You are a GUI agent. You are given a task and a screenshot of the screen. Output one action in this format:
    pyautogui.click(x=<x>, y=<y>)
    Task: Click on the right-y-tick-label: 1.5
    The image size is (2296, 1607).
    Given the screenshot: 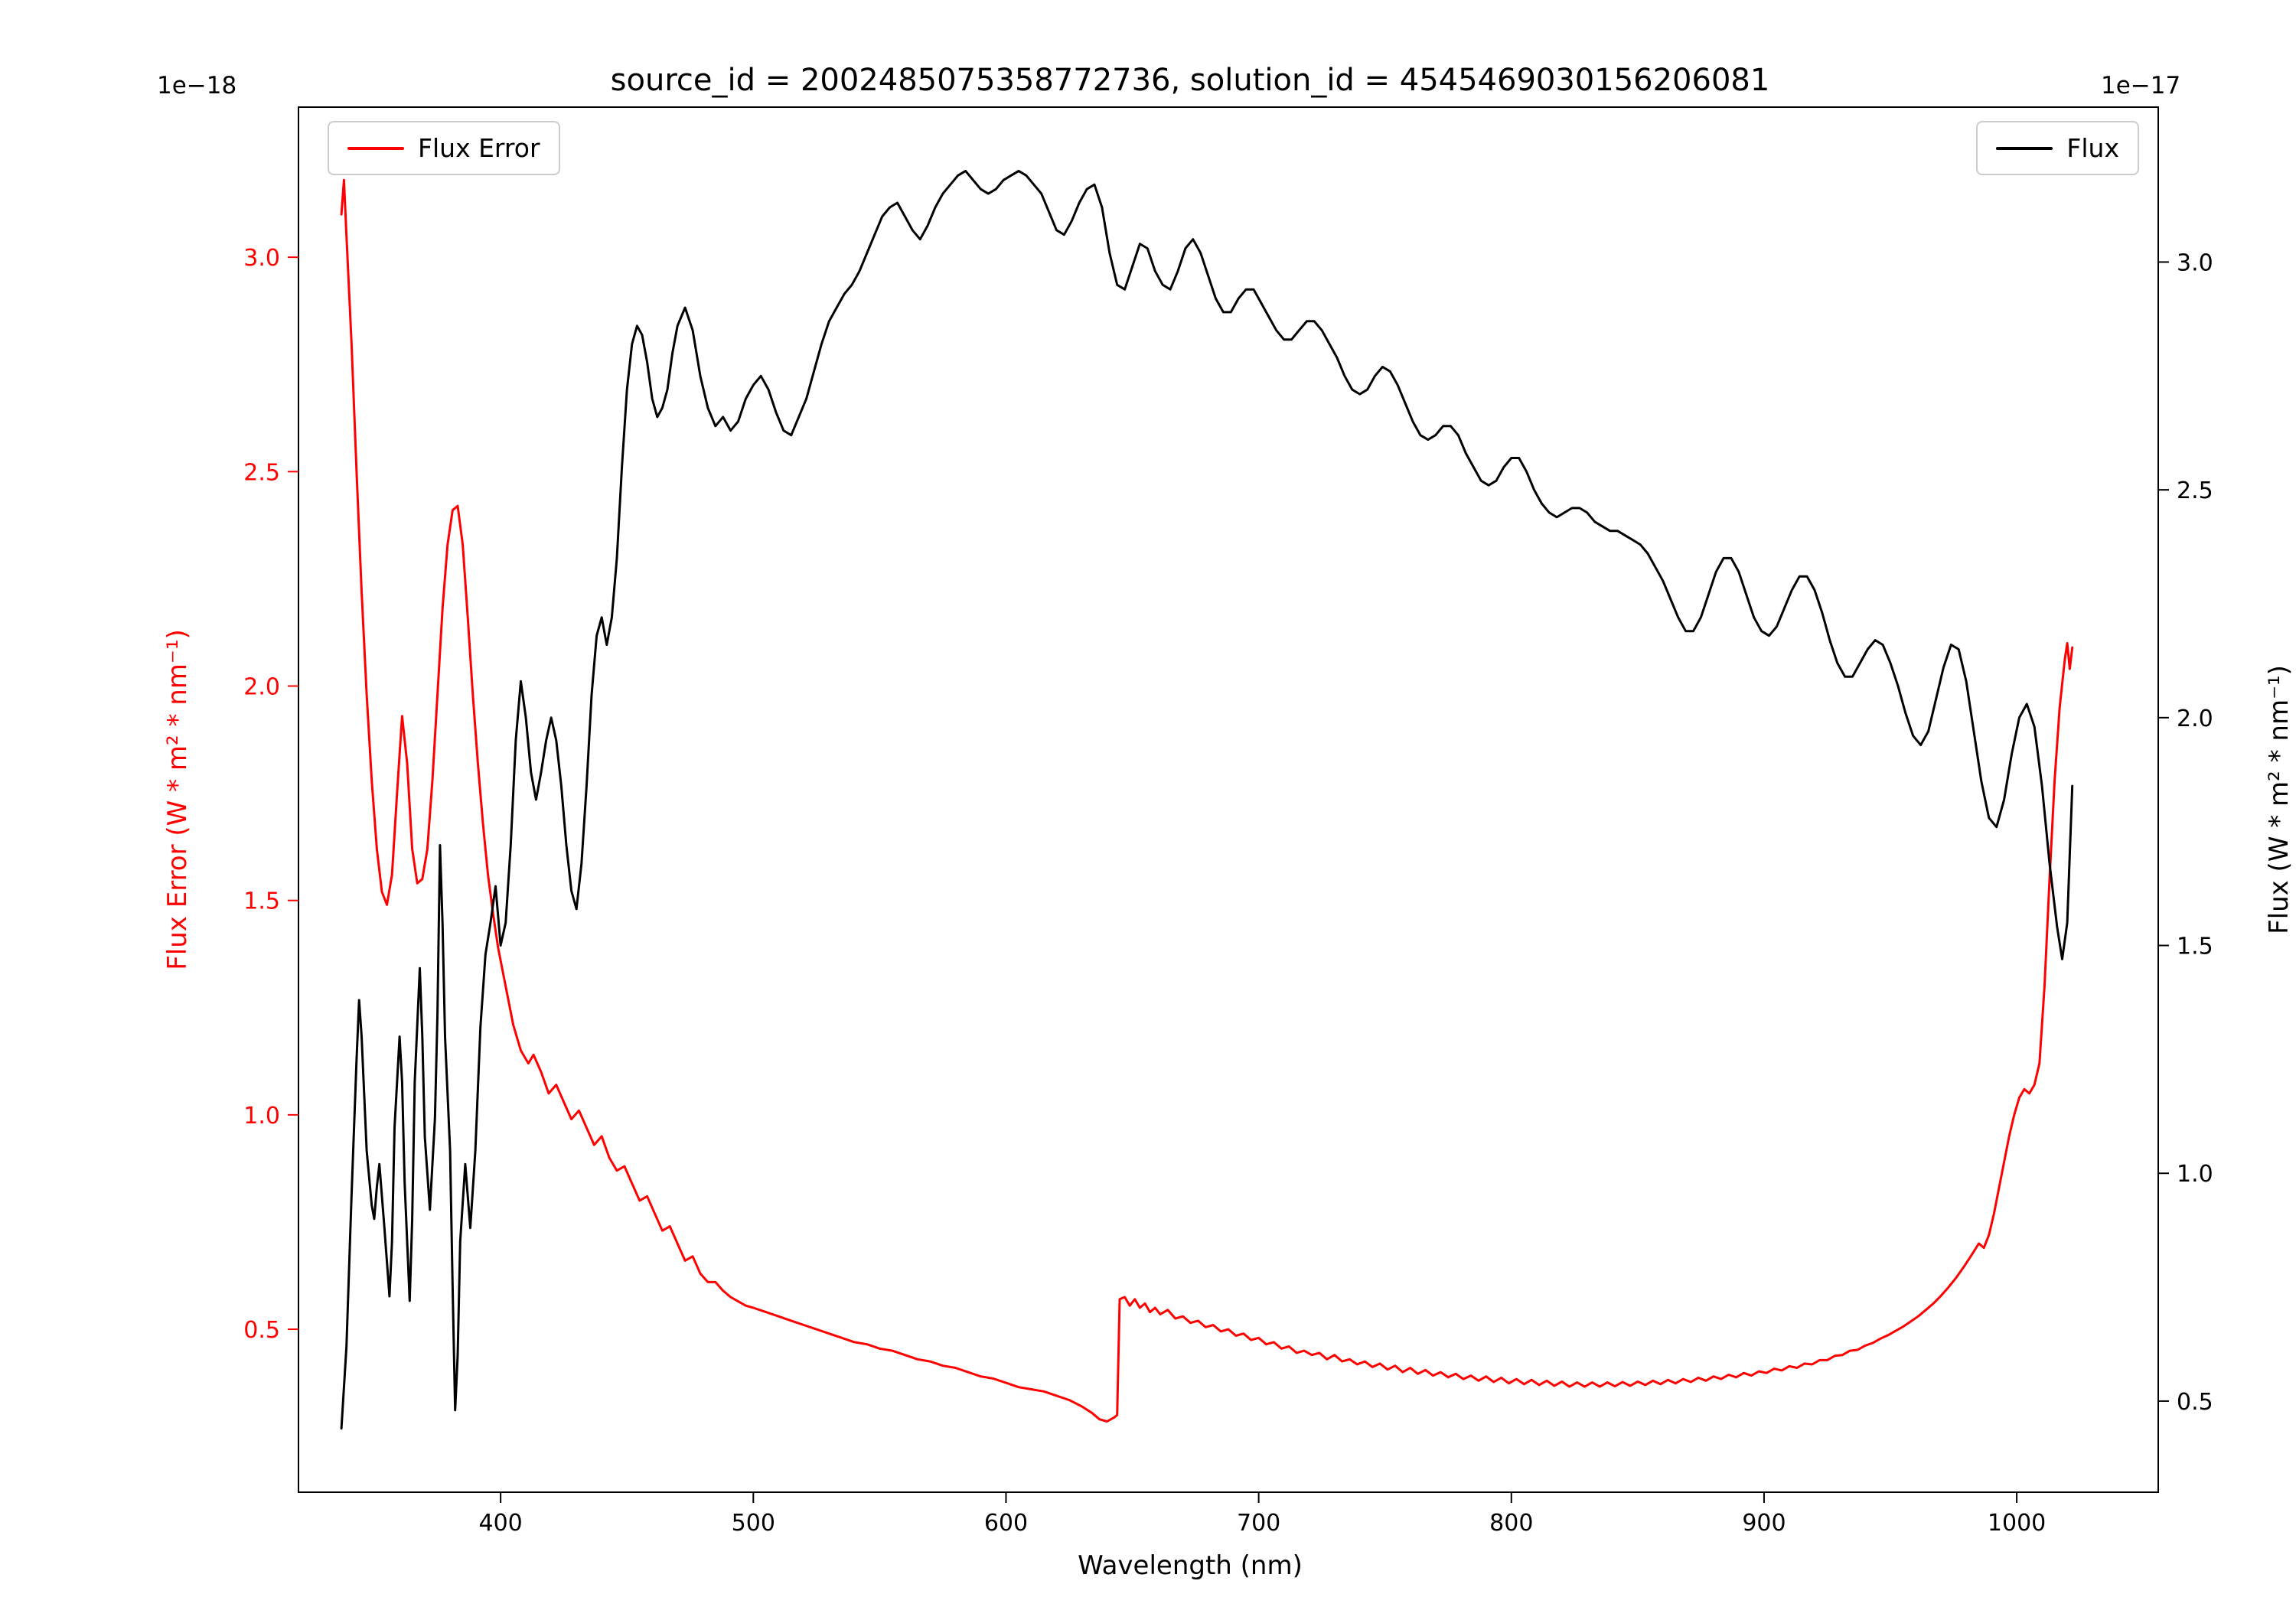 What is the action you would take?
    pyautogui.click(x=2195, y=947)
    